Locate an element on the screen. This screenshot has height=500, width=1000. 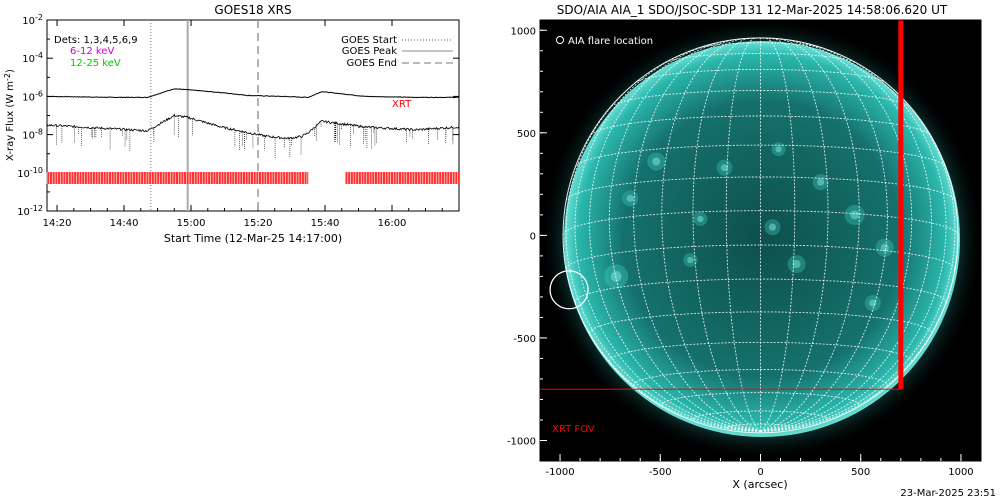
aia-ytick-label: 500 is located at coordinates (526, 134).